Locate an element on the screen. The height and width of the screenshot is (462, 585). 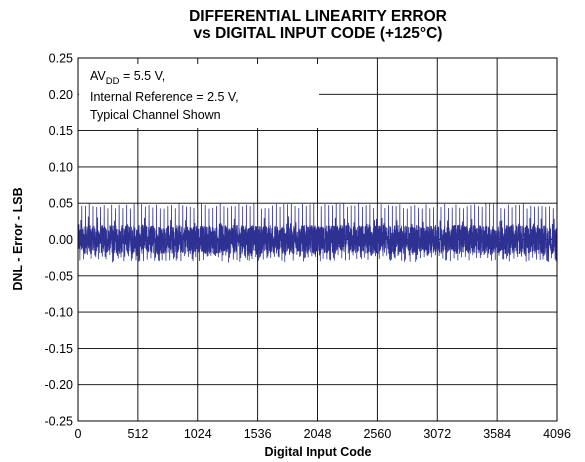
x-tick-label: 2048 is located at coordinates (318, 434).